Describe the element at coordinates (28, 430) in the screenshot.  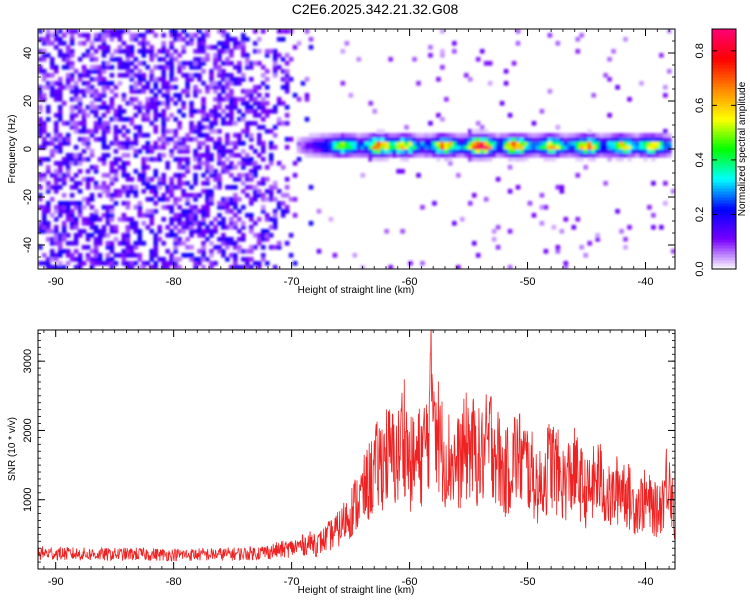
I see `y-tick-label: 2000` at that location.